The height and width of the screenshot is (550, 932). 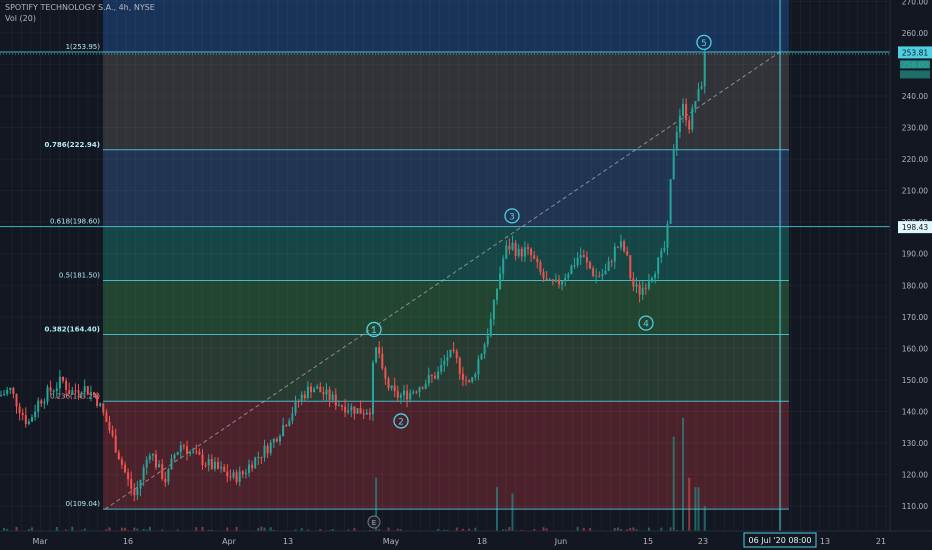 What do you see at coordinates (75, 222) in the screenshot?
I see `fib-level-label: 0.618(198.60)` at bounding box center [75, 222].